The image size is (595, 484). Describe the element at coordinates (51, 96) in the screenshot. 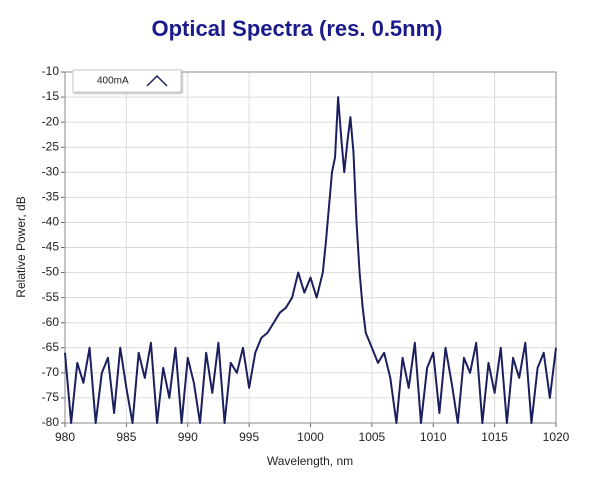

I see `y-tick-label: -15` at that location.